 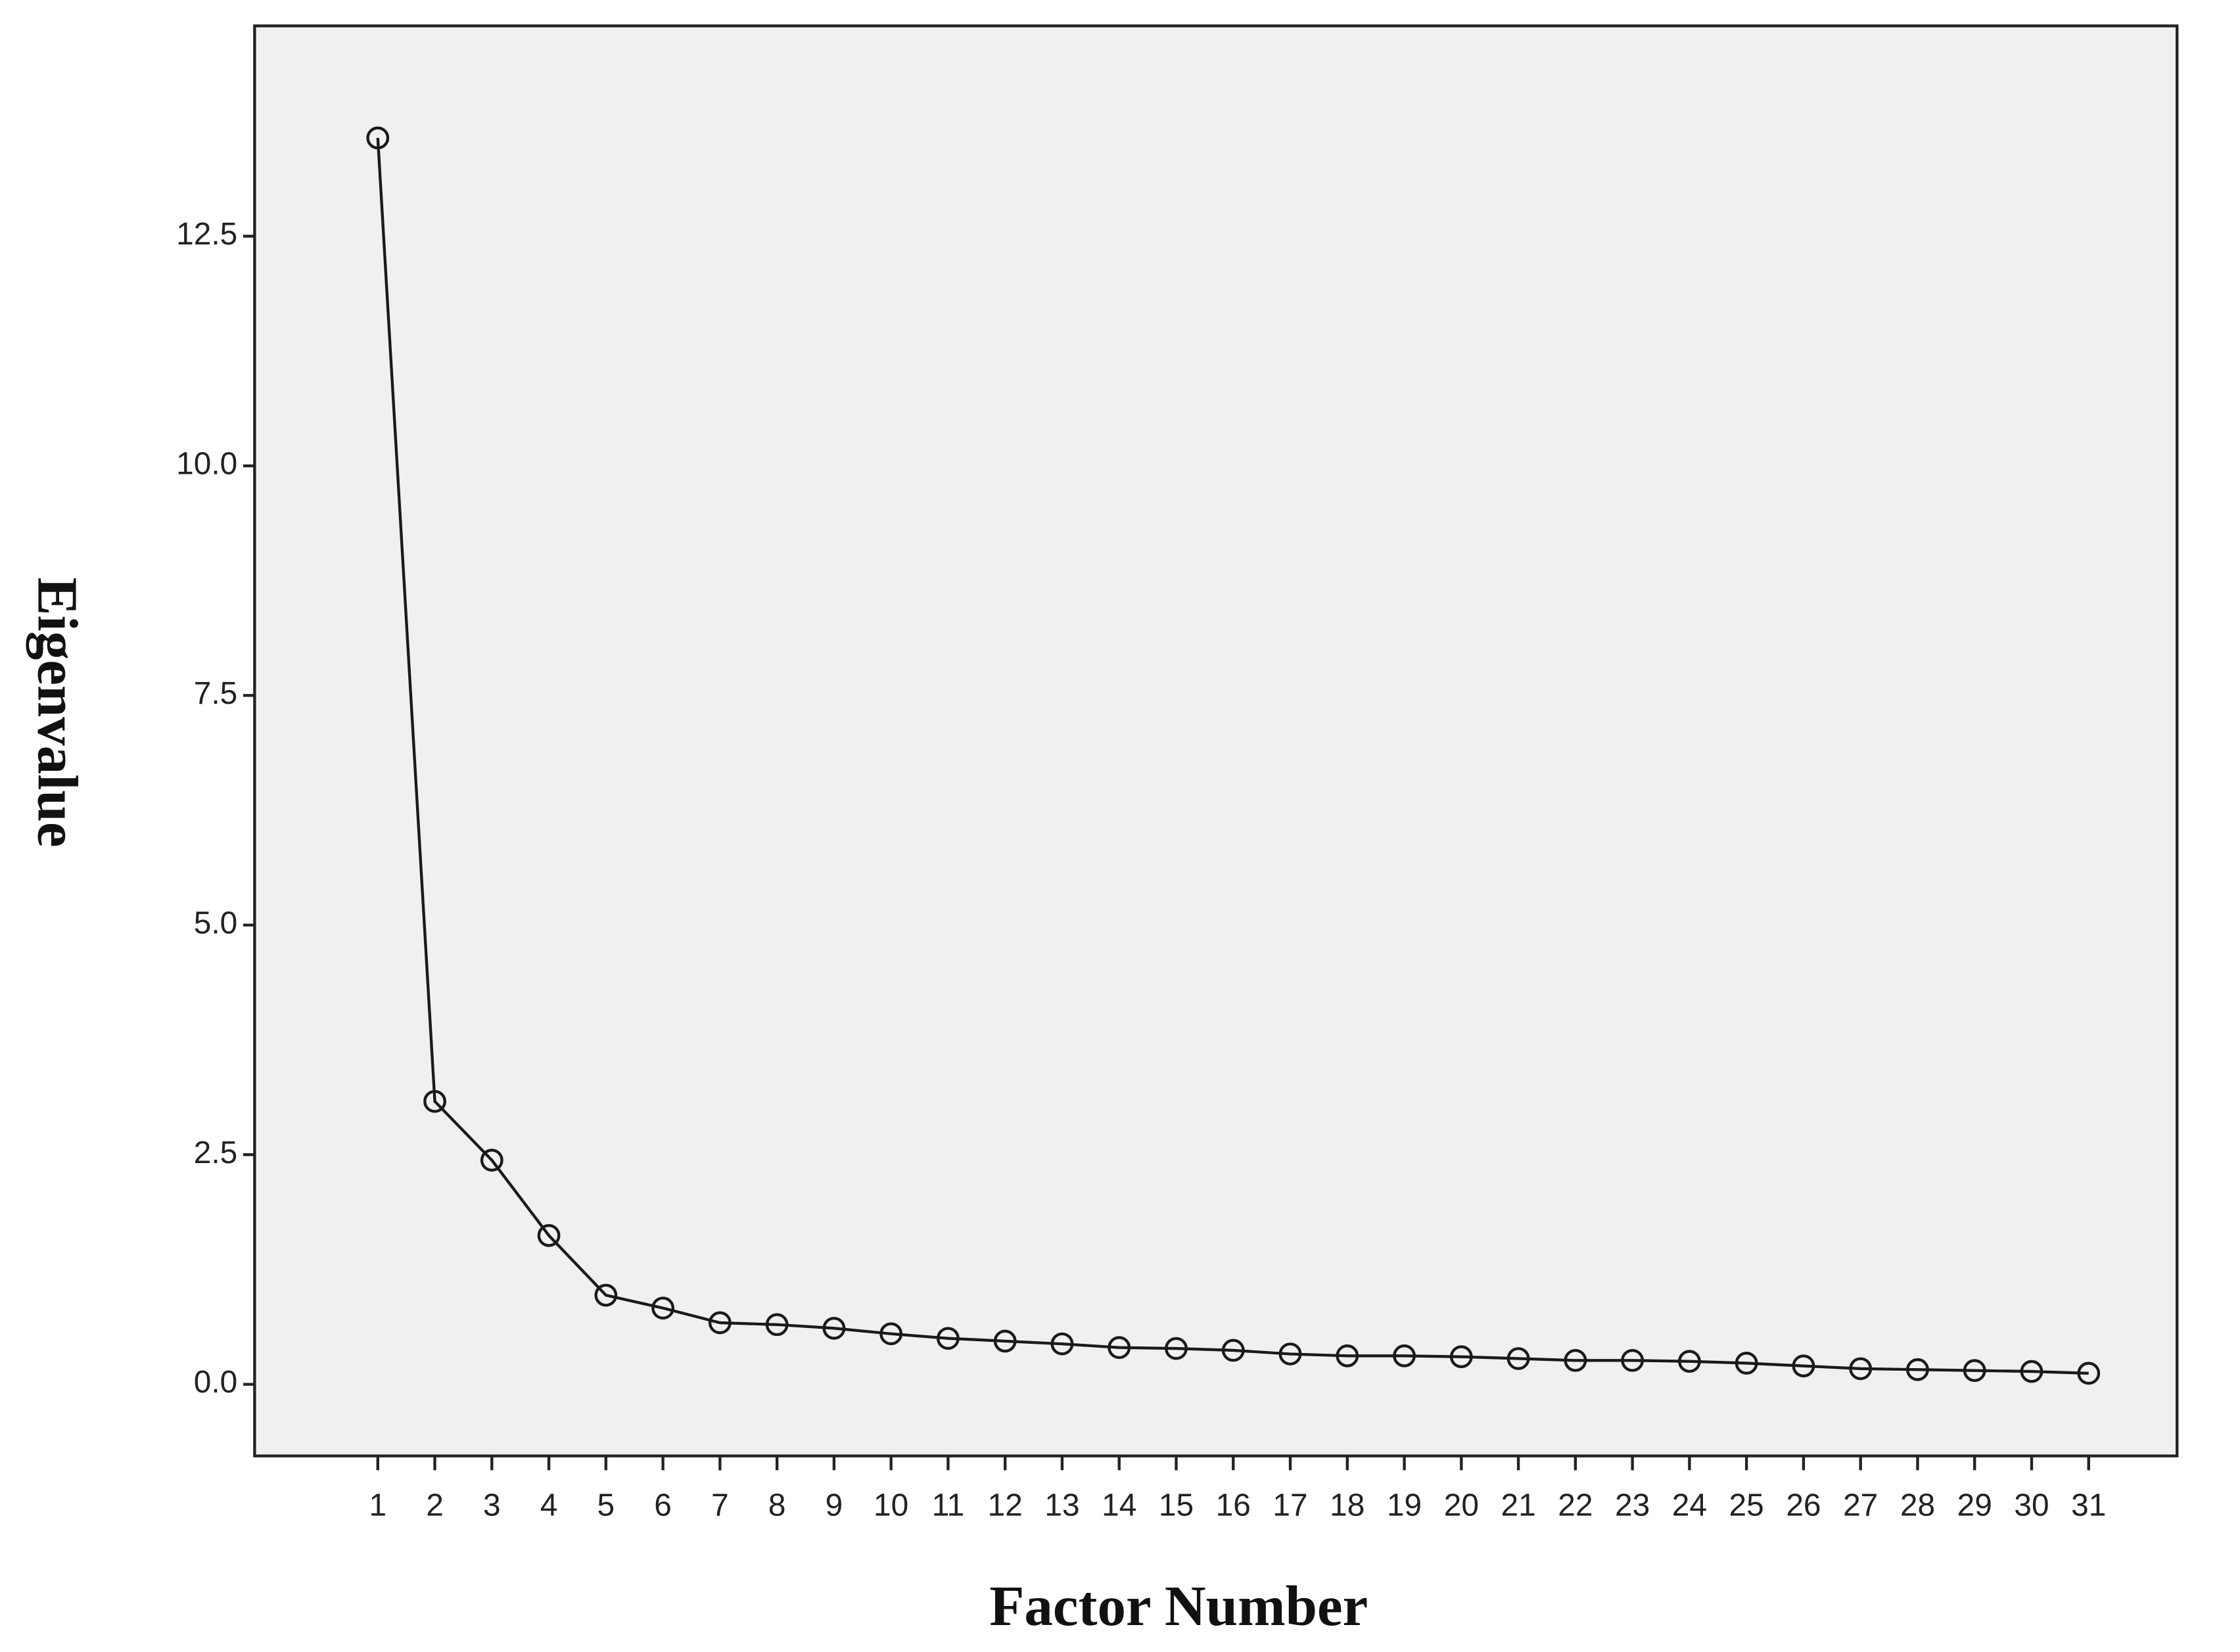 I want to click on x-tick-label: 8, so click(x=777, y=1505).